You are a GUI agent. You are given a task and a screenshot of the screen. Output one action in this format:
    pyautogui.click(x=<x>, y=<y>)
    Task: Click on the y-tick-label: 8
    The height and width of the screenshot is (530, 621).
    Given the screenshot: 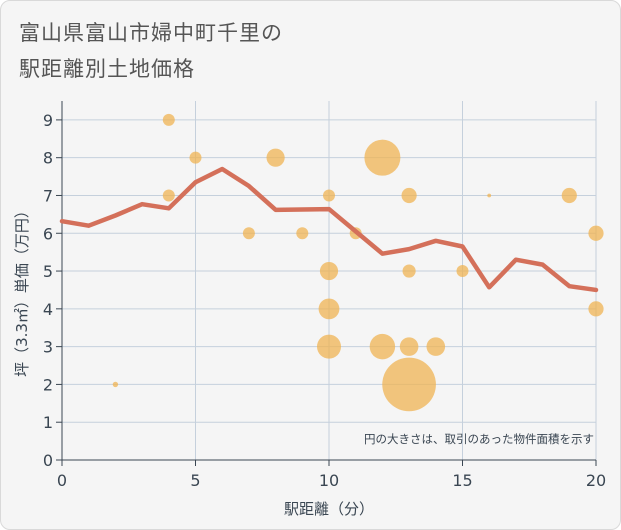 What is the action you would take?
    pyautogui.click(x=48, y=158)
    